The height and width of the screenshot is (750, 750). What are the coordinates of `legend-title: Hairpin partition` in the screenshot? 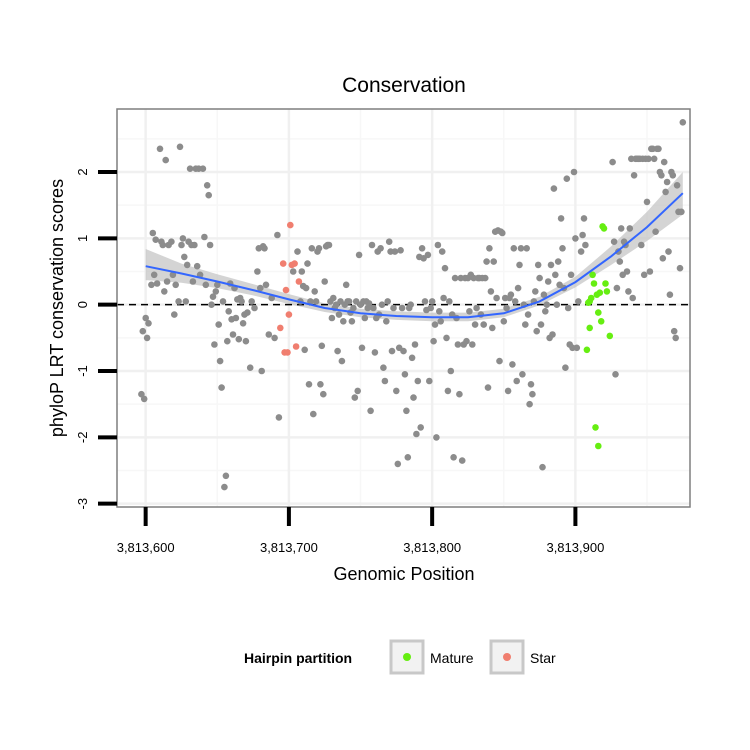 It's located at (298, 658).